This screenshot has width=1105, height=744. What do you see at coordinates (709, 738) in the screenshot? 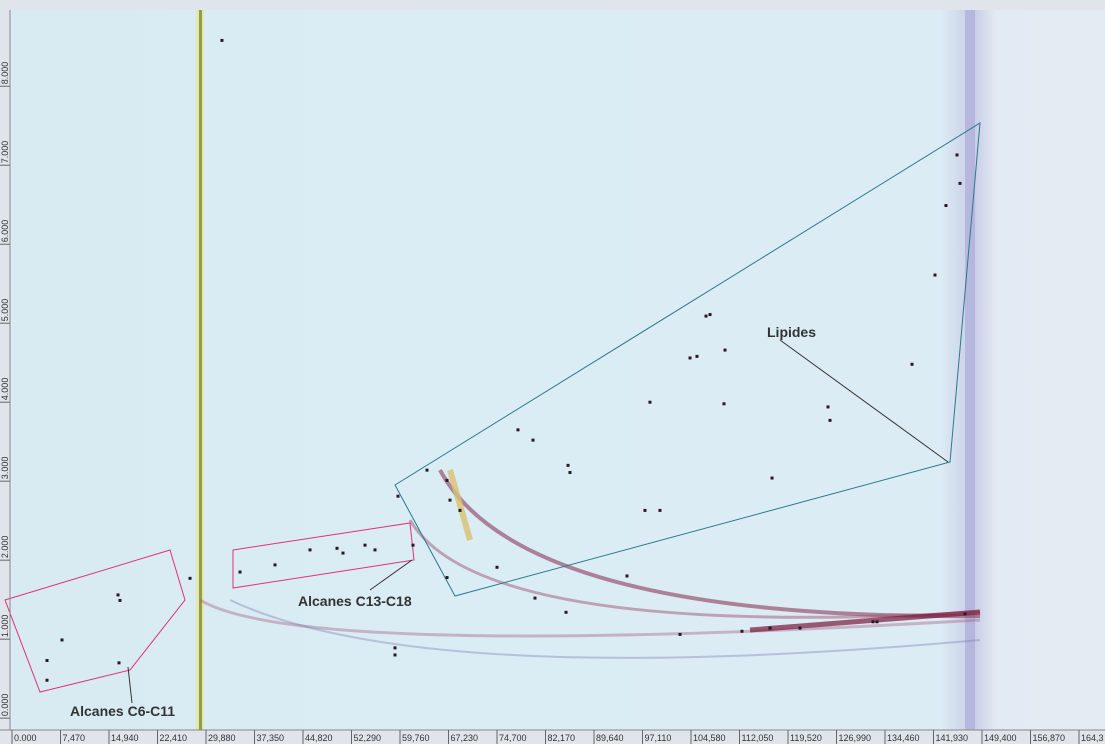
I see `x-tick-label: 104,580` at bounding box center [709, 738].